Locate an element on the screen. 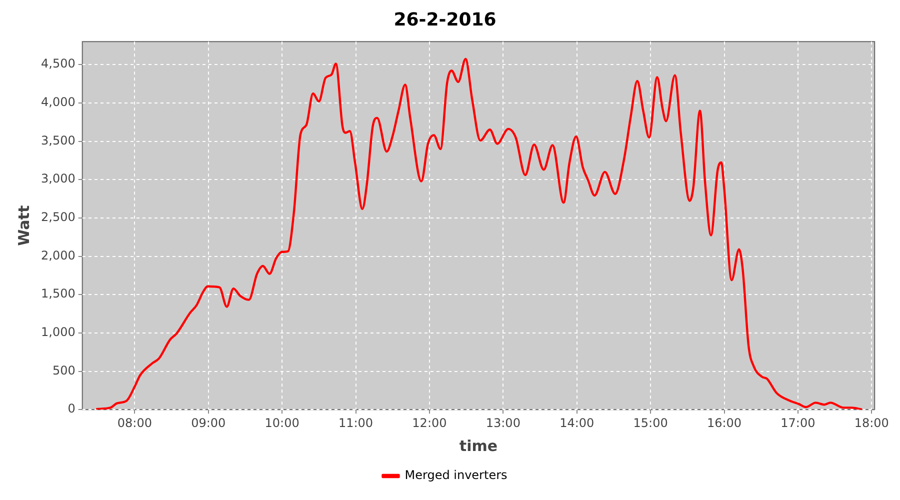  x-tick-label: 09:00 is located at coordinates (208, 423).